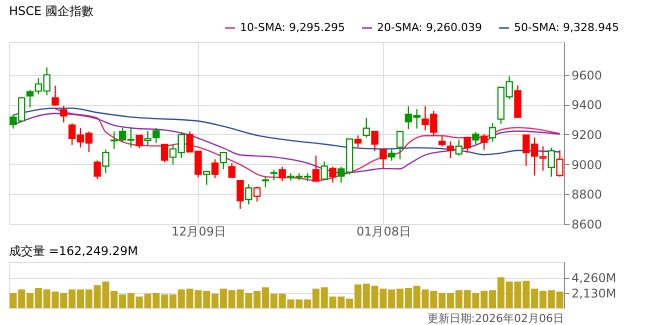  What do you see at coordinates (73, 251) in the screenshot?
I see `chart-title: 成交量 =162,249.29M` at bounding box center [73, 251].